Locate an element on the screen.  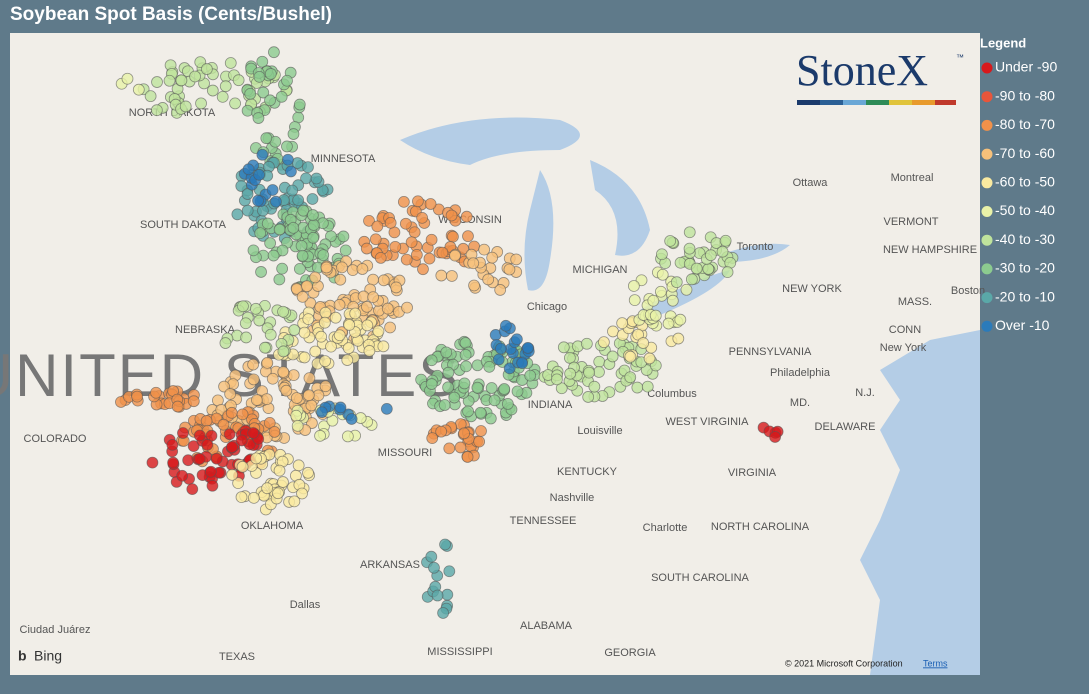
map-label: VIRGINIA is located at coordinates (752, 473).